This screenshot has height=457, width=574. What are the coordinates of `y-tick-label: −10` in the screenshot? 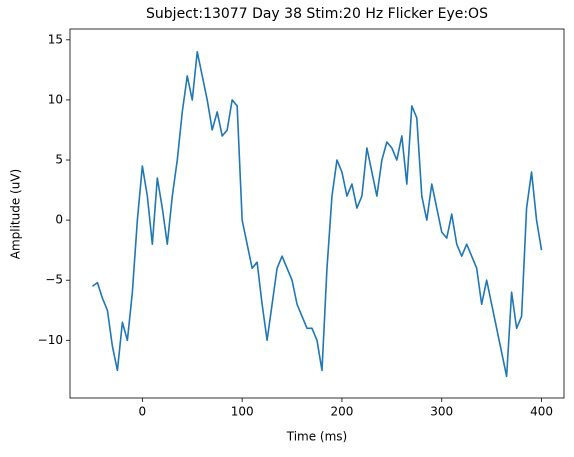 It's located at (50, 340).